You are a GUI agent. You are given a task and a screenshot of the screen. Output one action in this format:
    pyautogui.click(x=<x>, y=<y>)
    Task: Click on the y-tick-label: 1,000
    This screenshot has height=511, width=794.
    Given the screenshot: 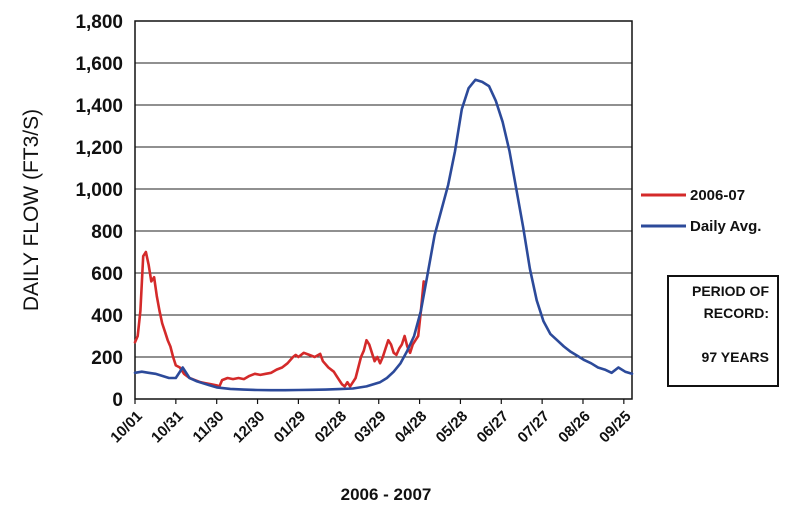 What is the action you would take?
    pyautogui.click(x=99, y=190)
    